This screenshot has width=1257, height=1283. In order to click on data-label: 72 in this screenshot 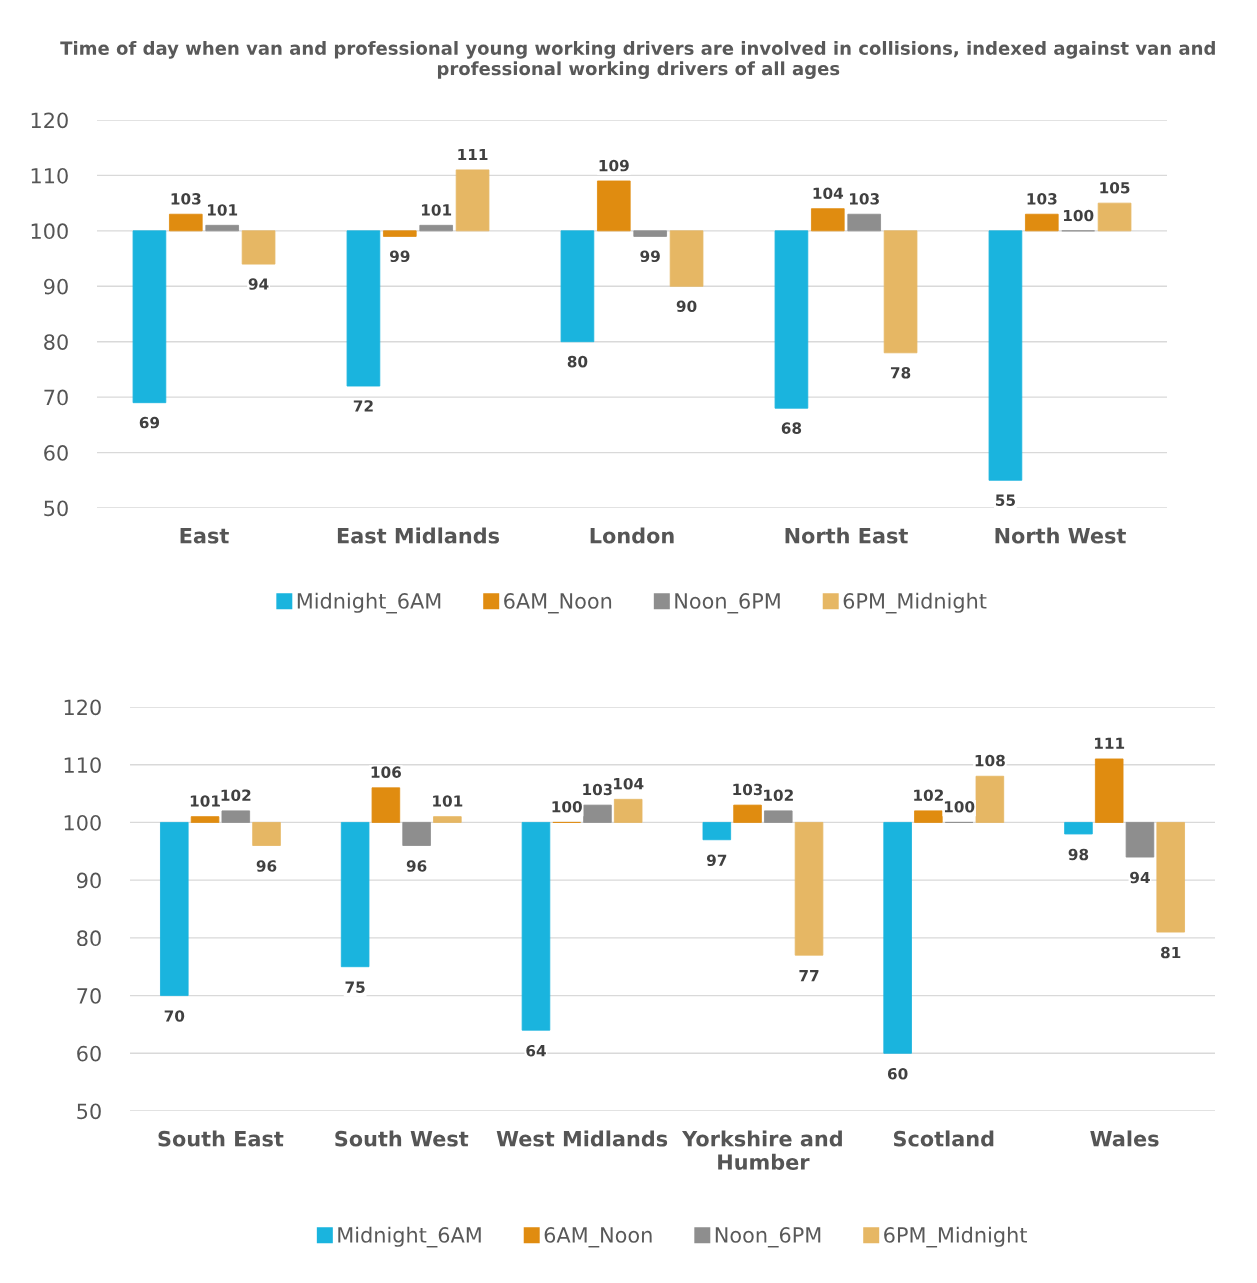, I will do `click(363, 406)`.